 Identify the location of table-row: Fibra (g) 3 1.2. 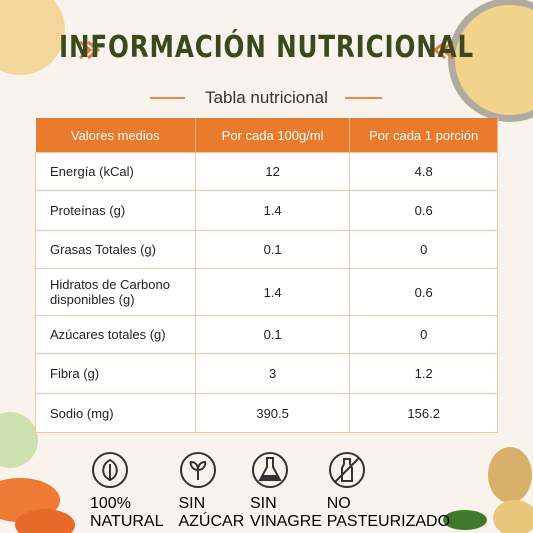
(266, 373).